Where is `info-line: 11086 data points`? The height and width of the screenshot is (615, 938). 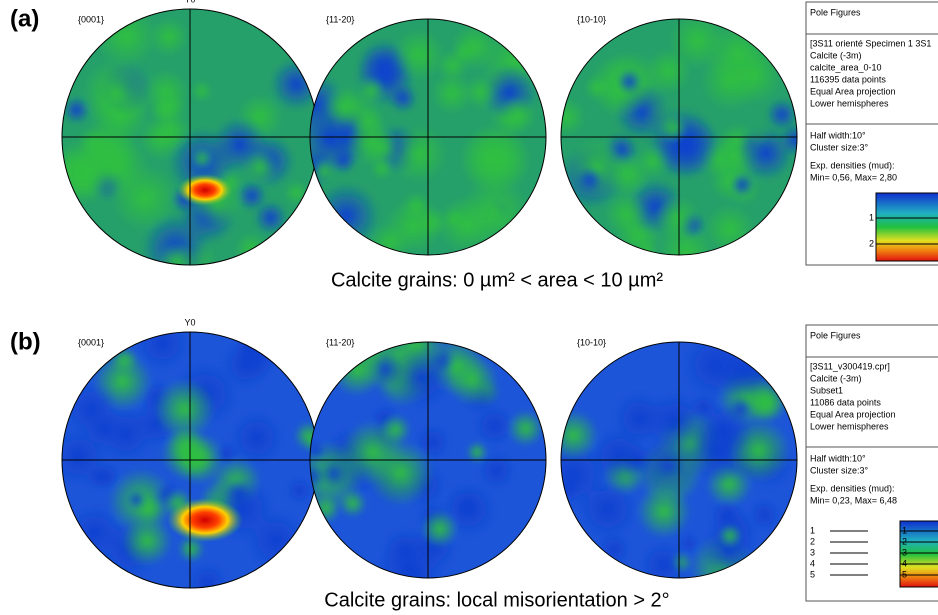 info-line: 11086 data points is located at coordinates (845, 402).